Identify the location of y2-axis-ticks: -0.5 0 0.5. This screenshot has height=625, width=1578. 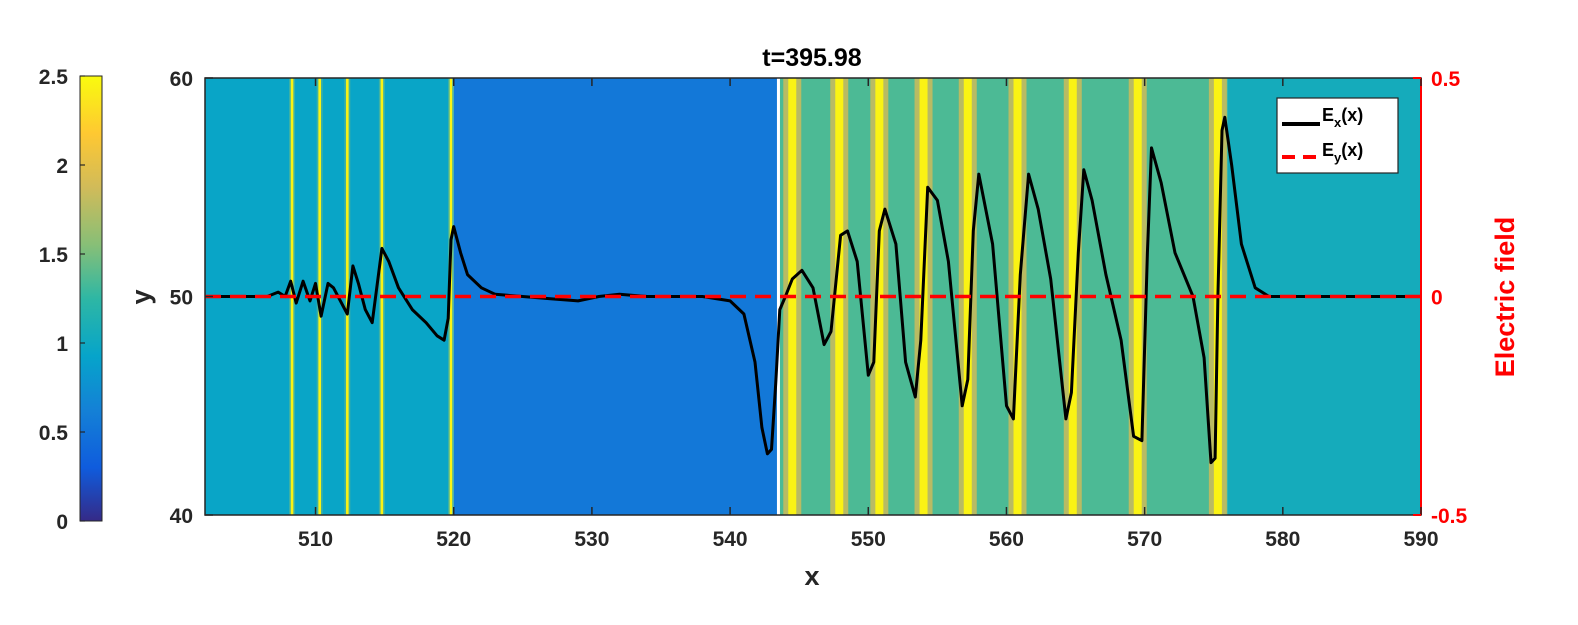
(1440, 298).